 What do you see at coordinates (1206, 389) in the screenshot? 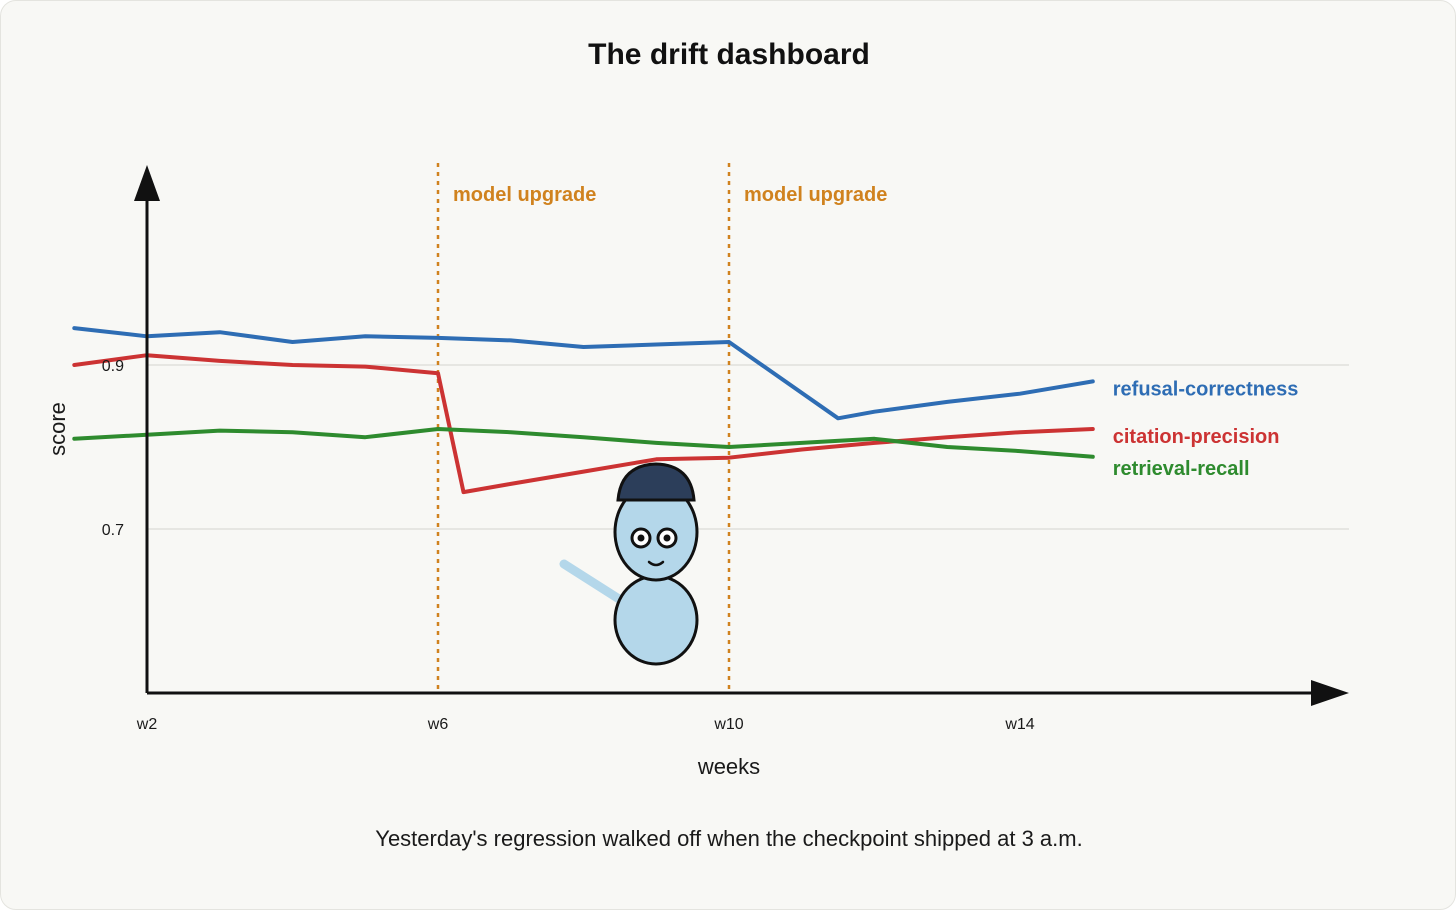
I see `series-label-refusal-correctness: refusal-correctness` at bounding box center [1206, 389].